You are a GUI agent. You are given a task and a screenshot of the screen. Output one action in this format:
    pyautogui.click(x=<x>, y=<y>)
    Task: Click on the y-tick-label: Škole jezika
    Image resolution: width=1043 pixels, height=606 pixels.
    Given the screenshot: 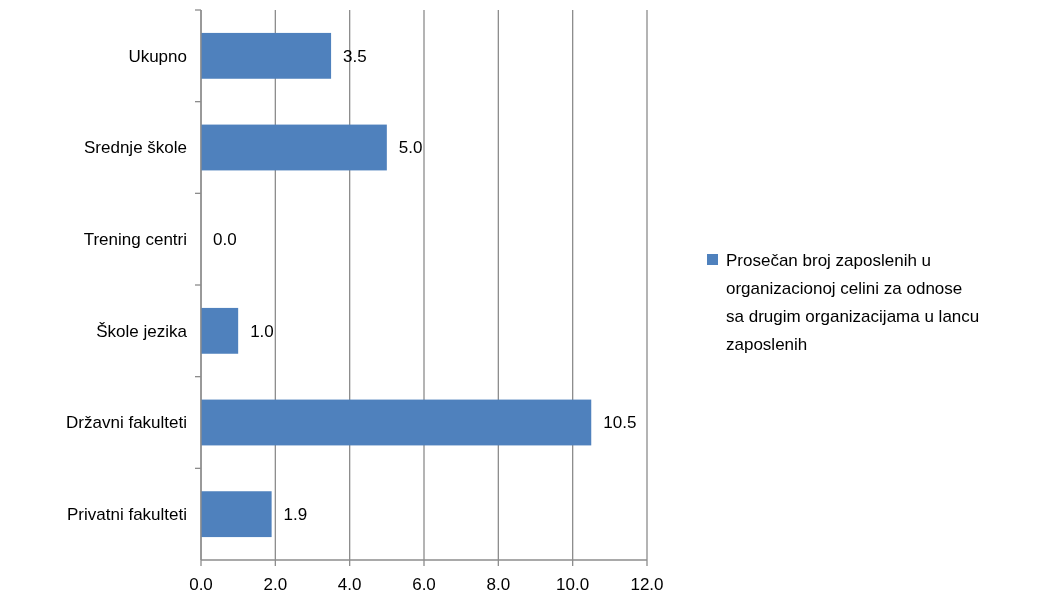 What is the action you would take?
    pyautogui.click(x=142, y=331)
    